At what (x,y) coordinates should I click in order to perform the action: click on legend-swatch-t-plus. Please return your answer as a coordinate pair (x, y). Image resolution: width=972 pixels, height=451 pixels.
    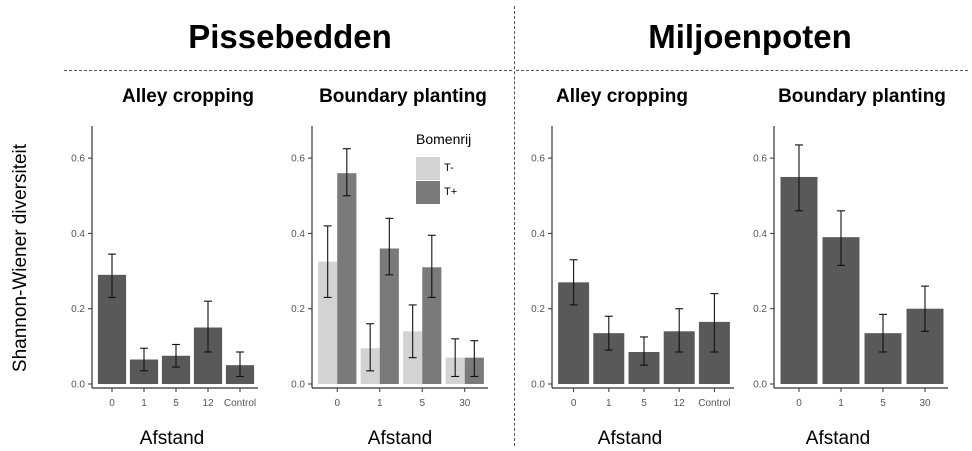
    Looking at the image, I should click on (428, 192).